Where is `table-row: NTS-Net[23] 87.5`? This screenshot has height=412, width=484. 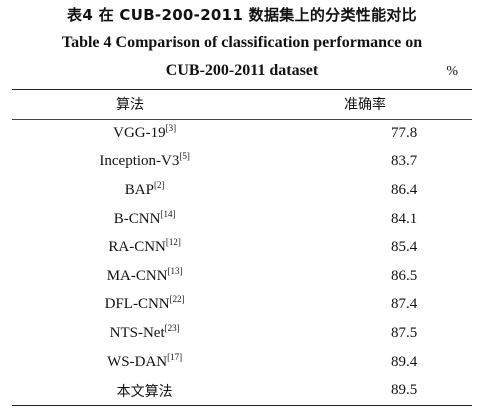
table-row: NTS-Net[23] 87.5 is located at coordinates (242, 333).